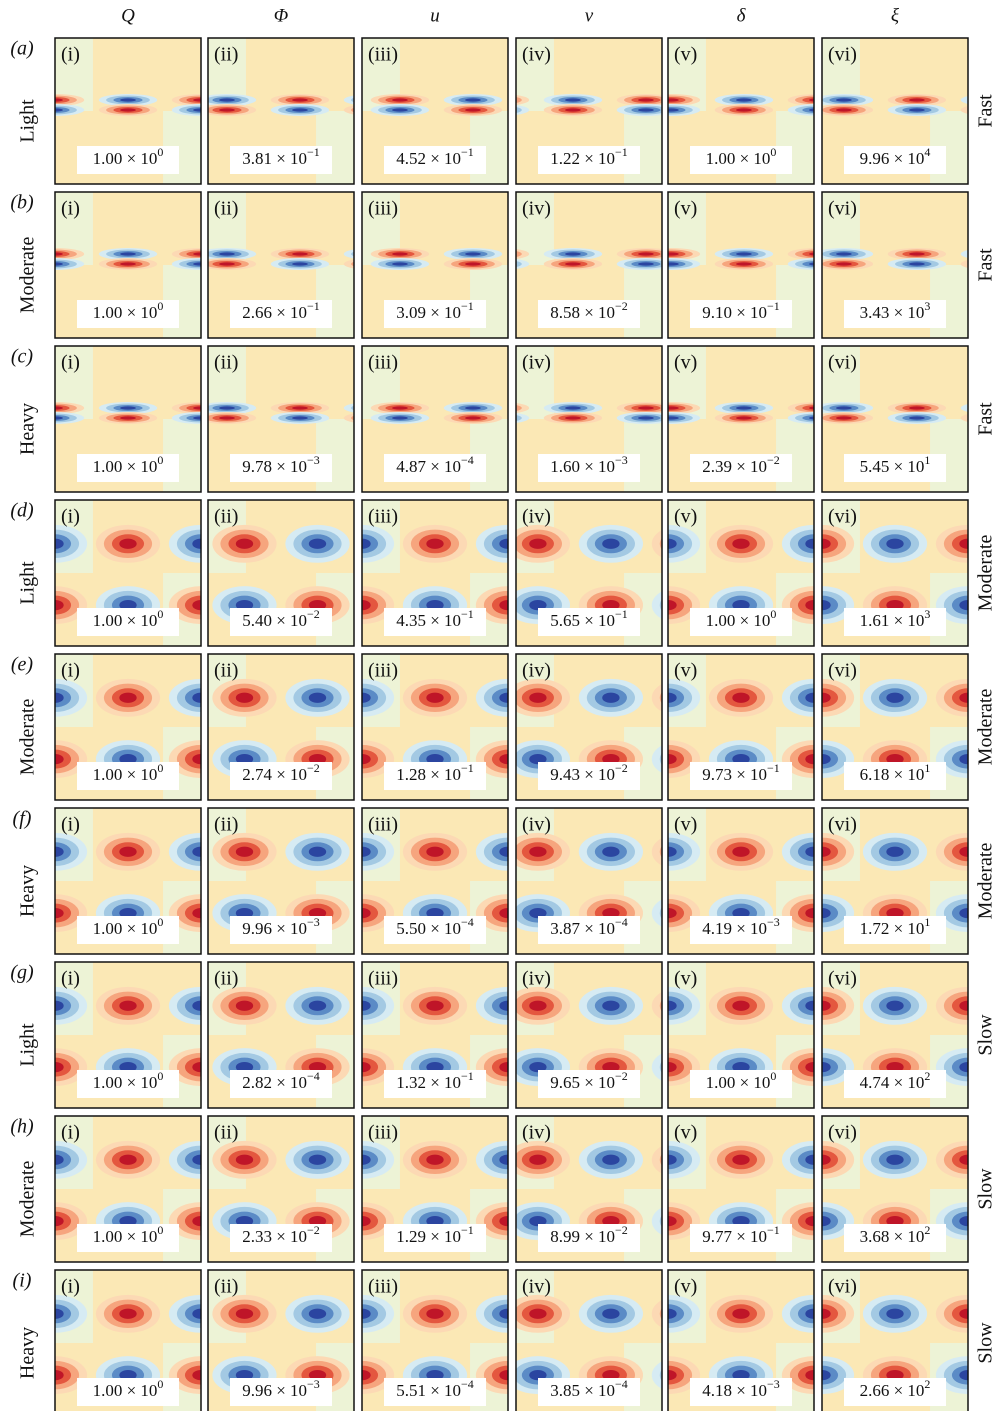 The width and height of the screenshot is (1000, 1411). What do you see at coordinates (274, 158) in the screenshot?
I see `amplitude-mantissa: 3.81 × 10` at bounding box center [274, 158].